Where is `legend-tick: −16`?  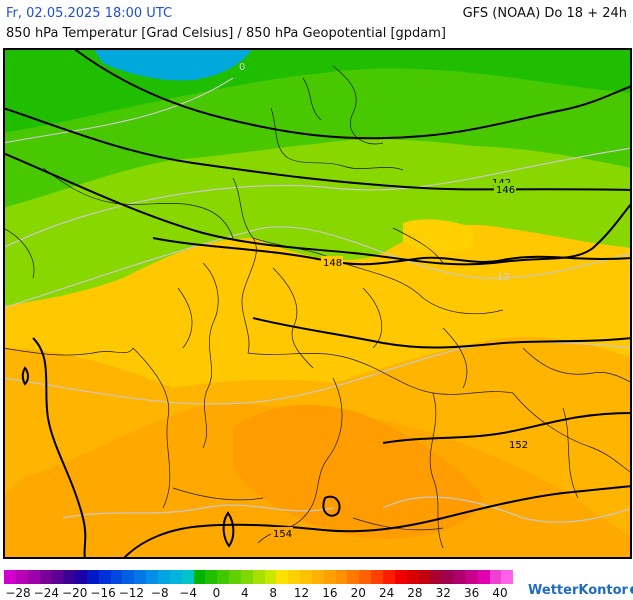
legend-tick: −16 is located at coordinates (103, 593).